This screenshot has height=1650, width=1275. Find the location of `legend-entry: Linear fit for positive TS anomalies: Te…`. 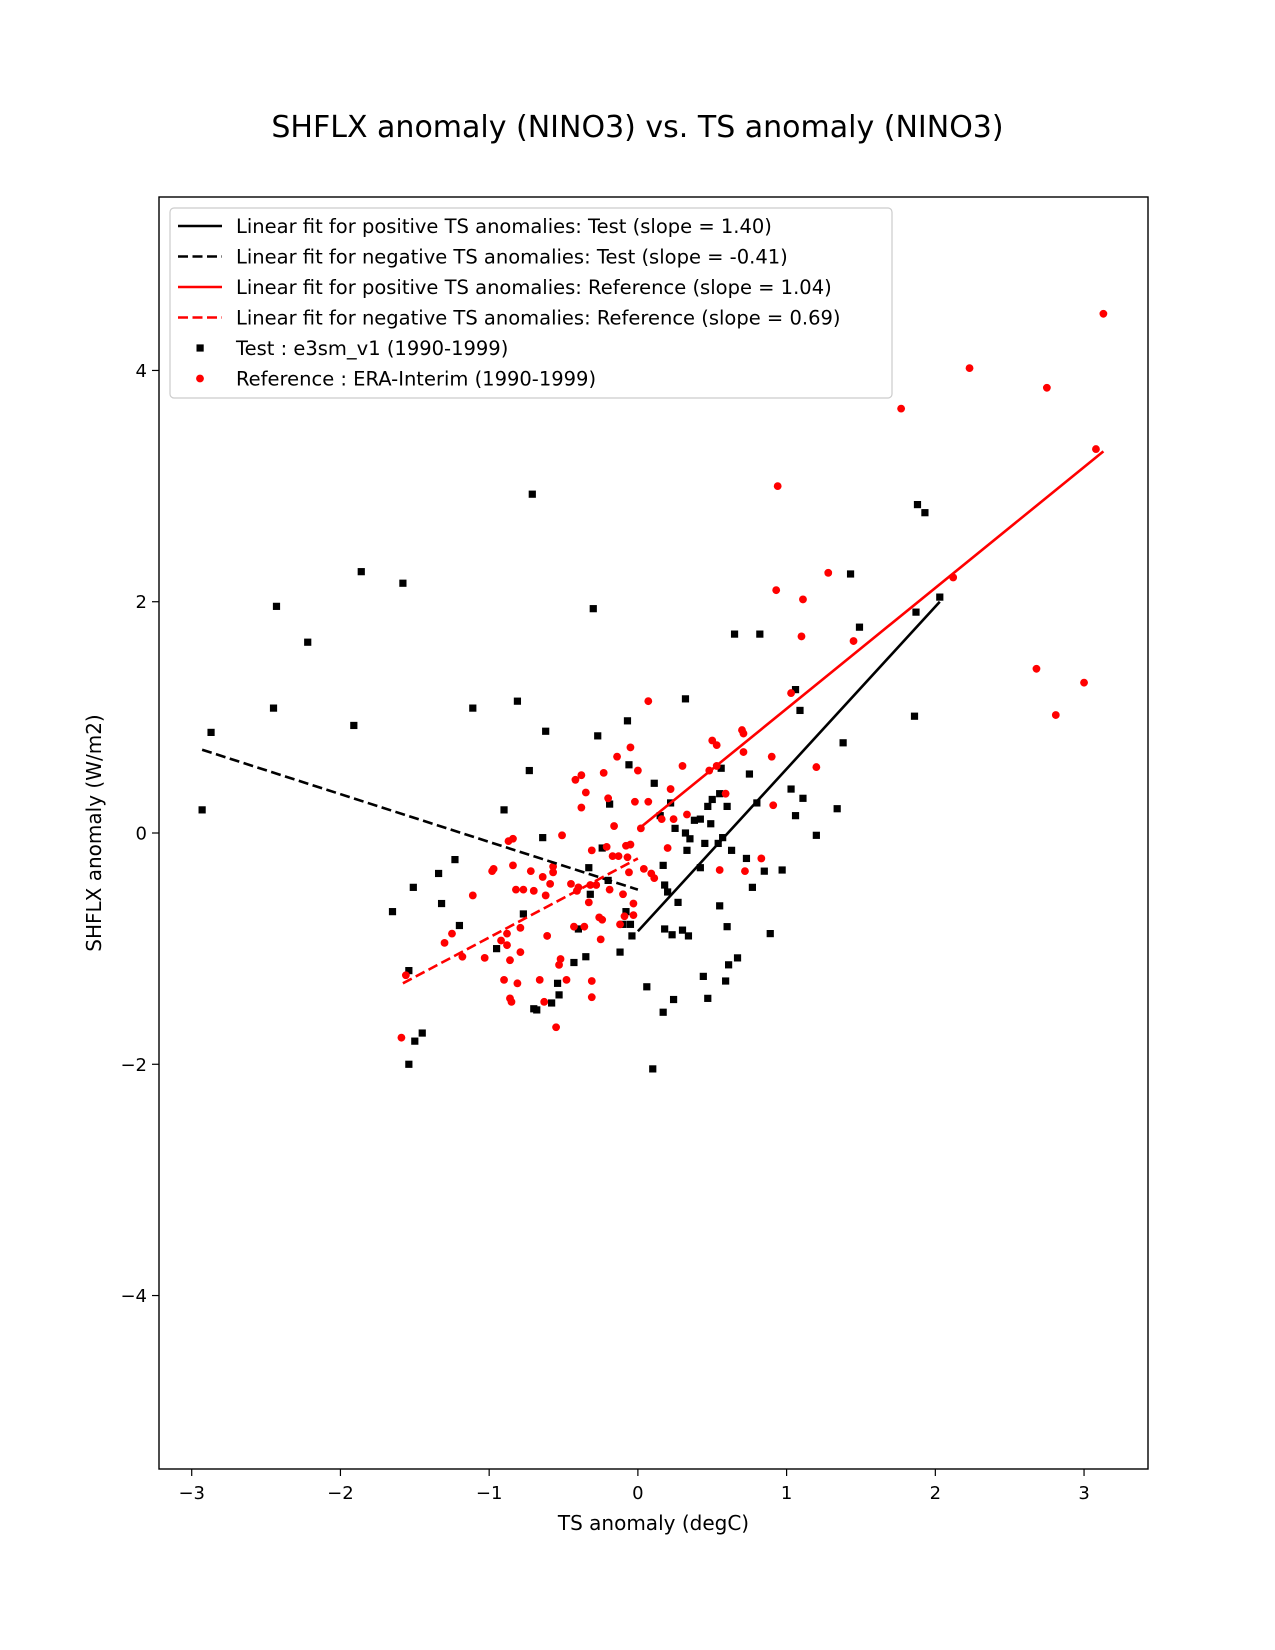

legend-entry: Linear fit for positive TS anomalies: Te… is located at coordinates (475, 226).